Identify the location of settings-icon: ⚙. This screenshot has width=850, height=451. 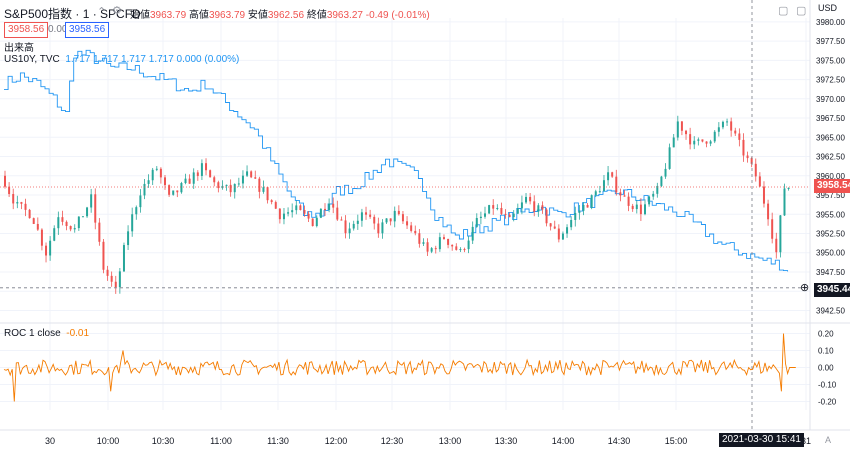
(117, 11).